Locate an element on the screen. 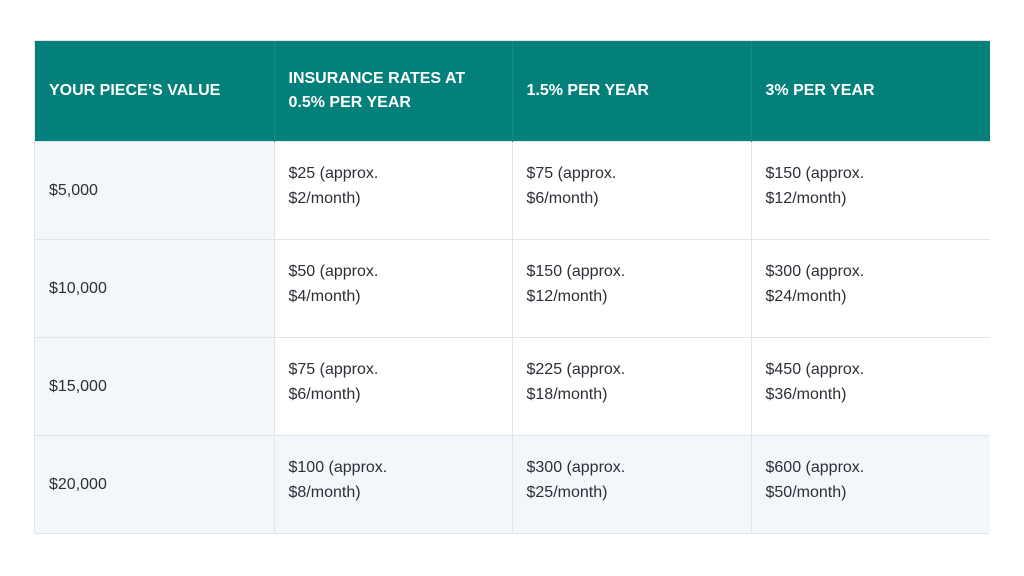 The image size is (1024, 576). header-piece-value: YOUR PIECE’S VALUE is located at coordinates (155, 91).